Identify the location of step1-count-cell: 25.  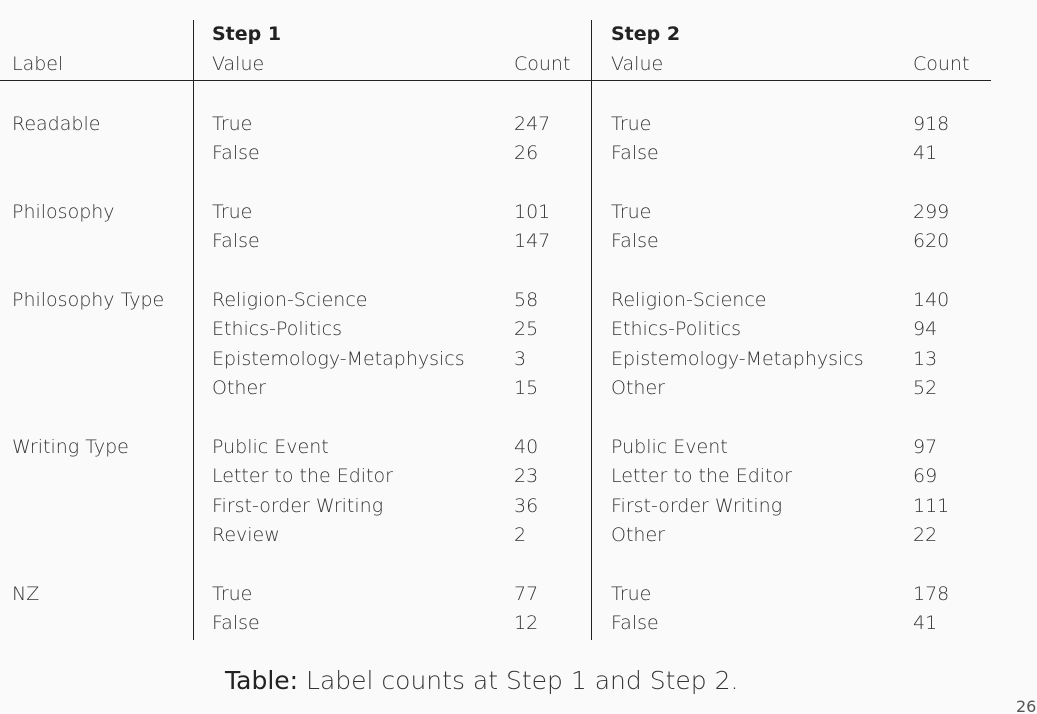
(526, 329).